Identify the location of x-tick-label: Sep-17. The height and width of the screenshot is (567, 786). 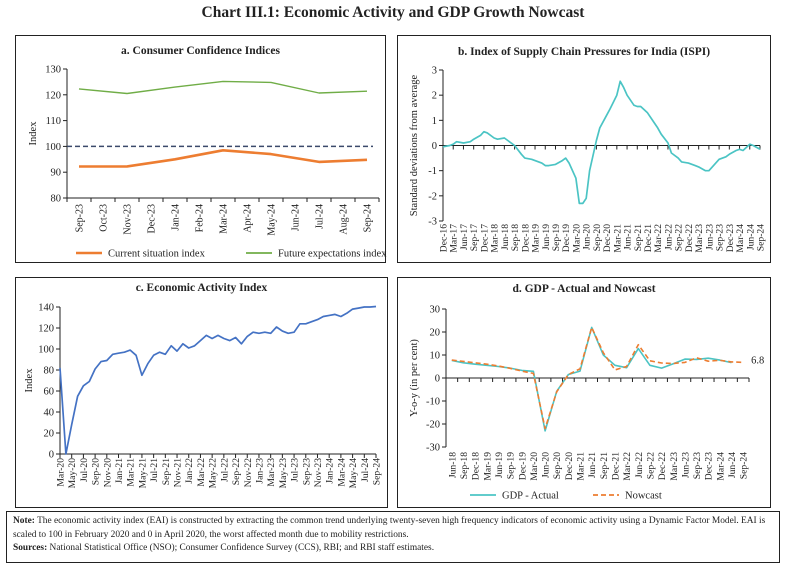
(474, 237).